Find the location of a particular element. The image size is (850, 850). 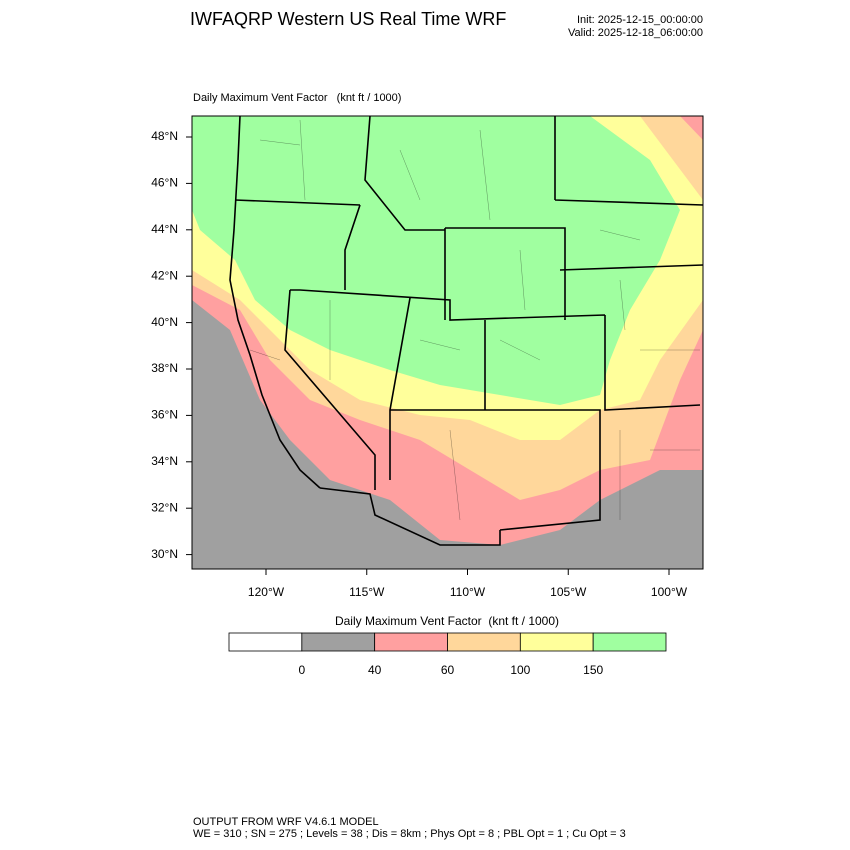

lat-label: 32°N is located at coordinates (164, 507).